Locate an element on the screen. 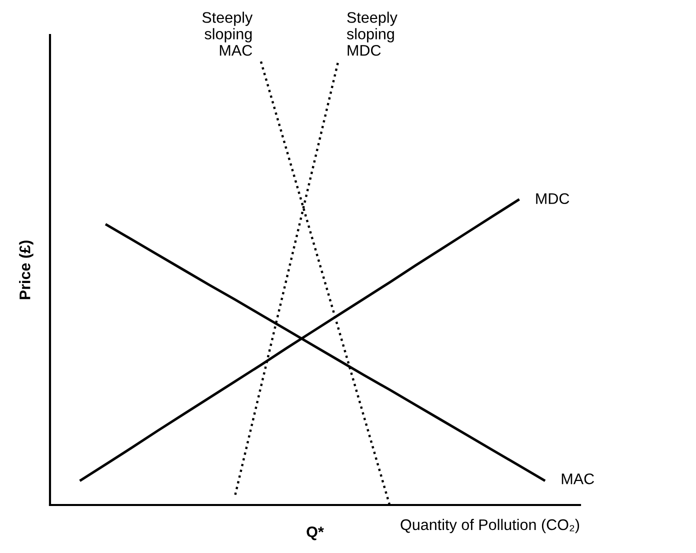  series-label: MAC is located at coordinates (578, 478).